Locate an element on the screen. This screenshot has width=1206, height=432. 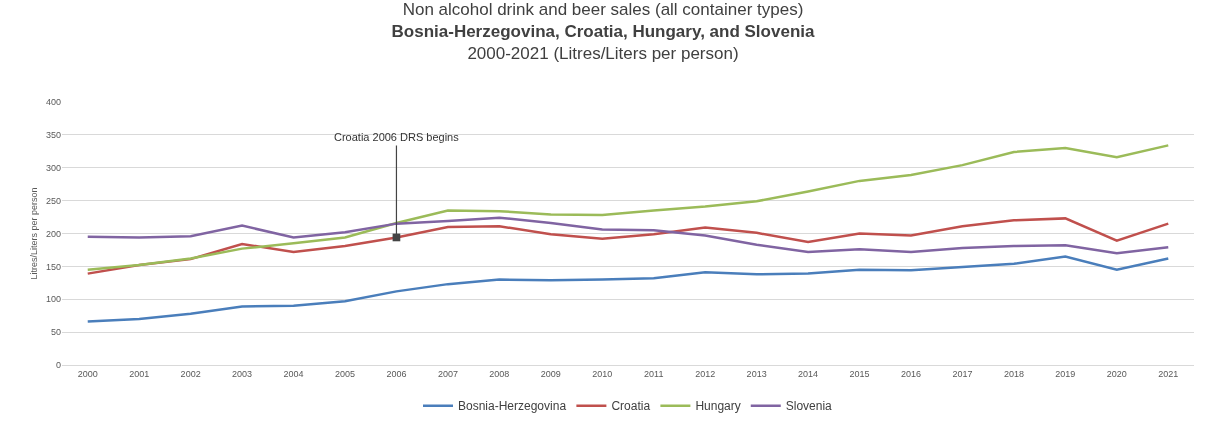
x-tick-label: 2005 is located at coordinates (345, 373).